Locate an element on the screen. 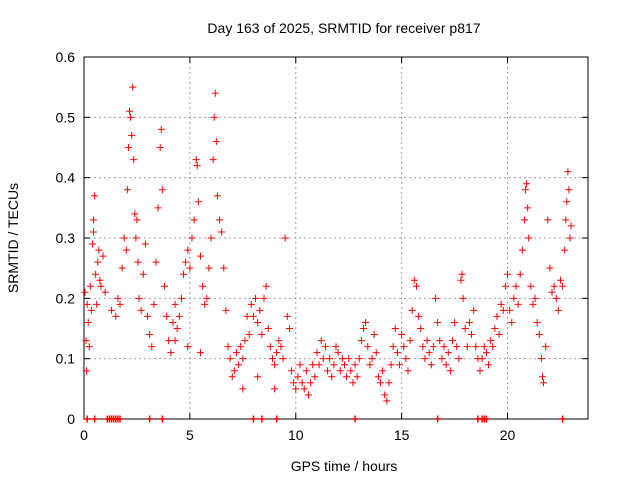 This screenshot has height=480, width=640. y-tick-label: 0.5 is located at coordinates (66, 117).